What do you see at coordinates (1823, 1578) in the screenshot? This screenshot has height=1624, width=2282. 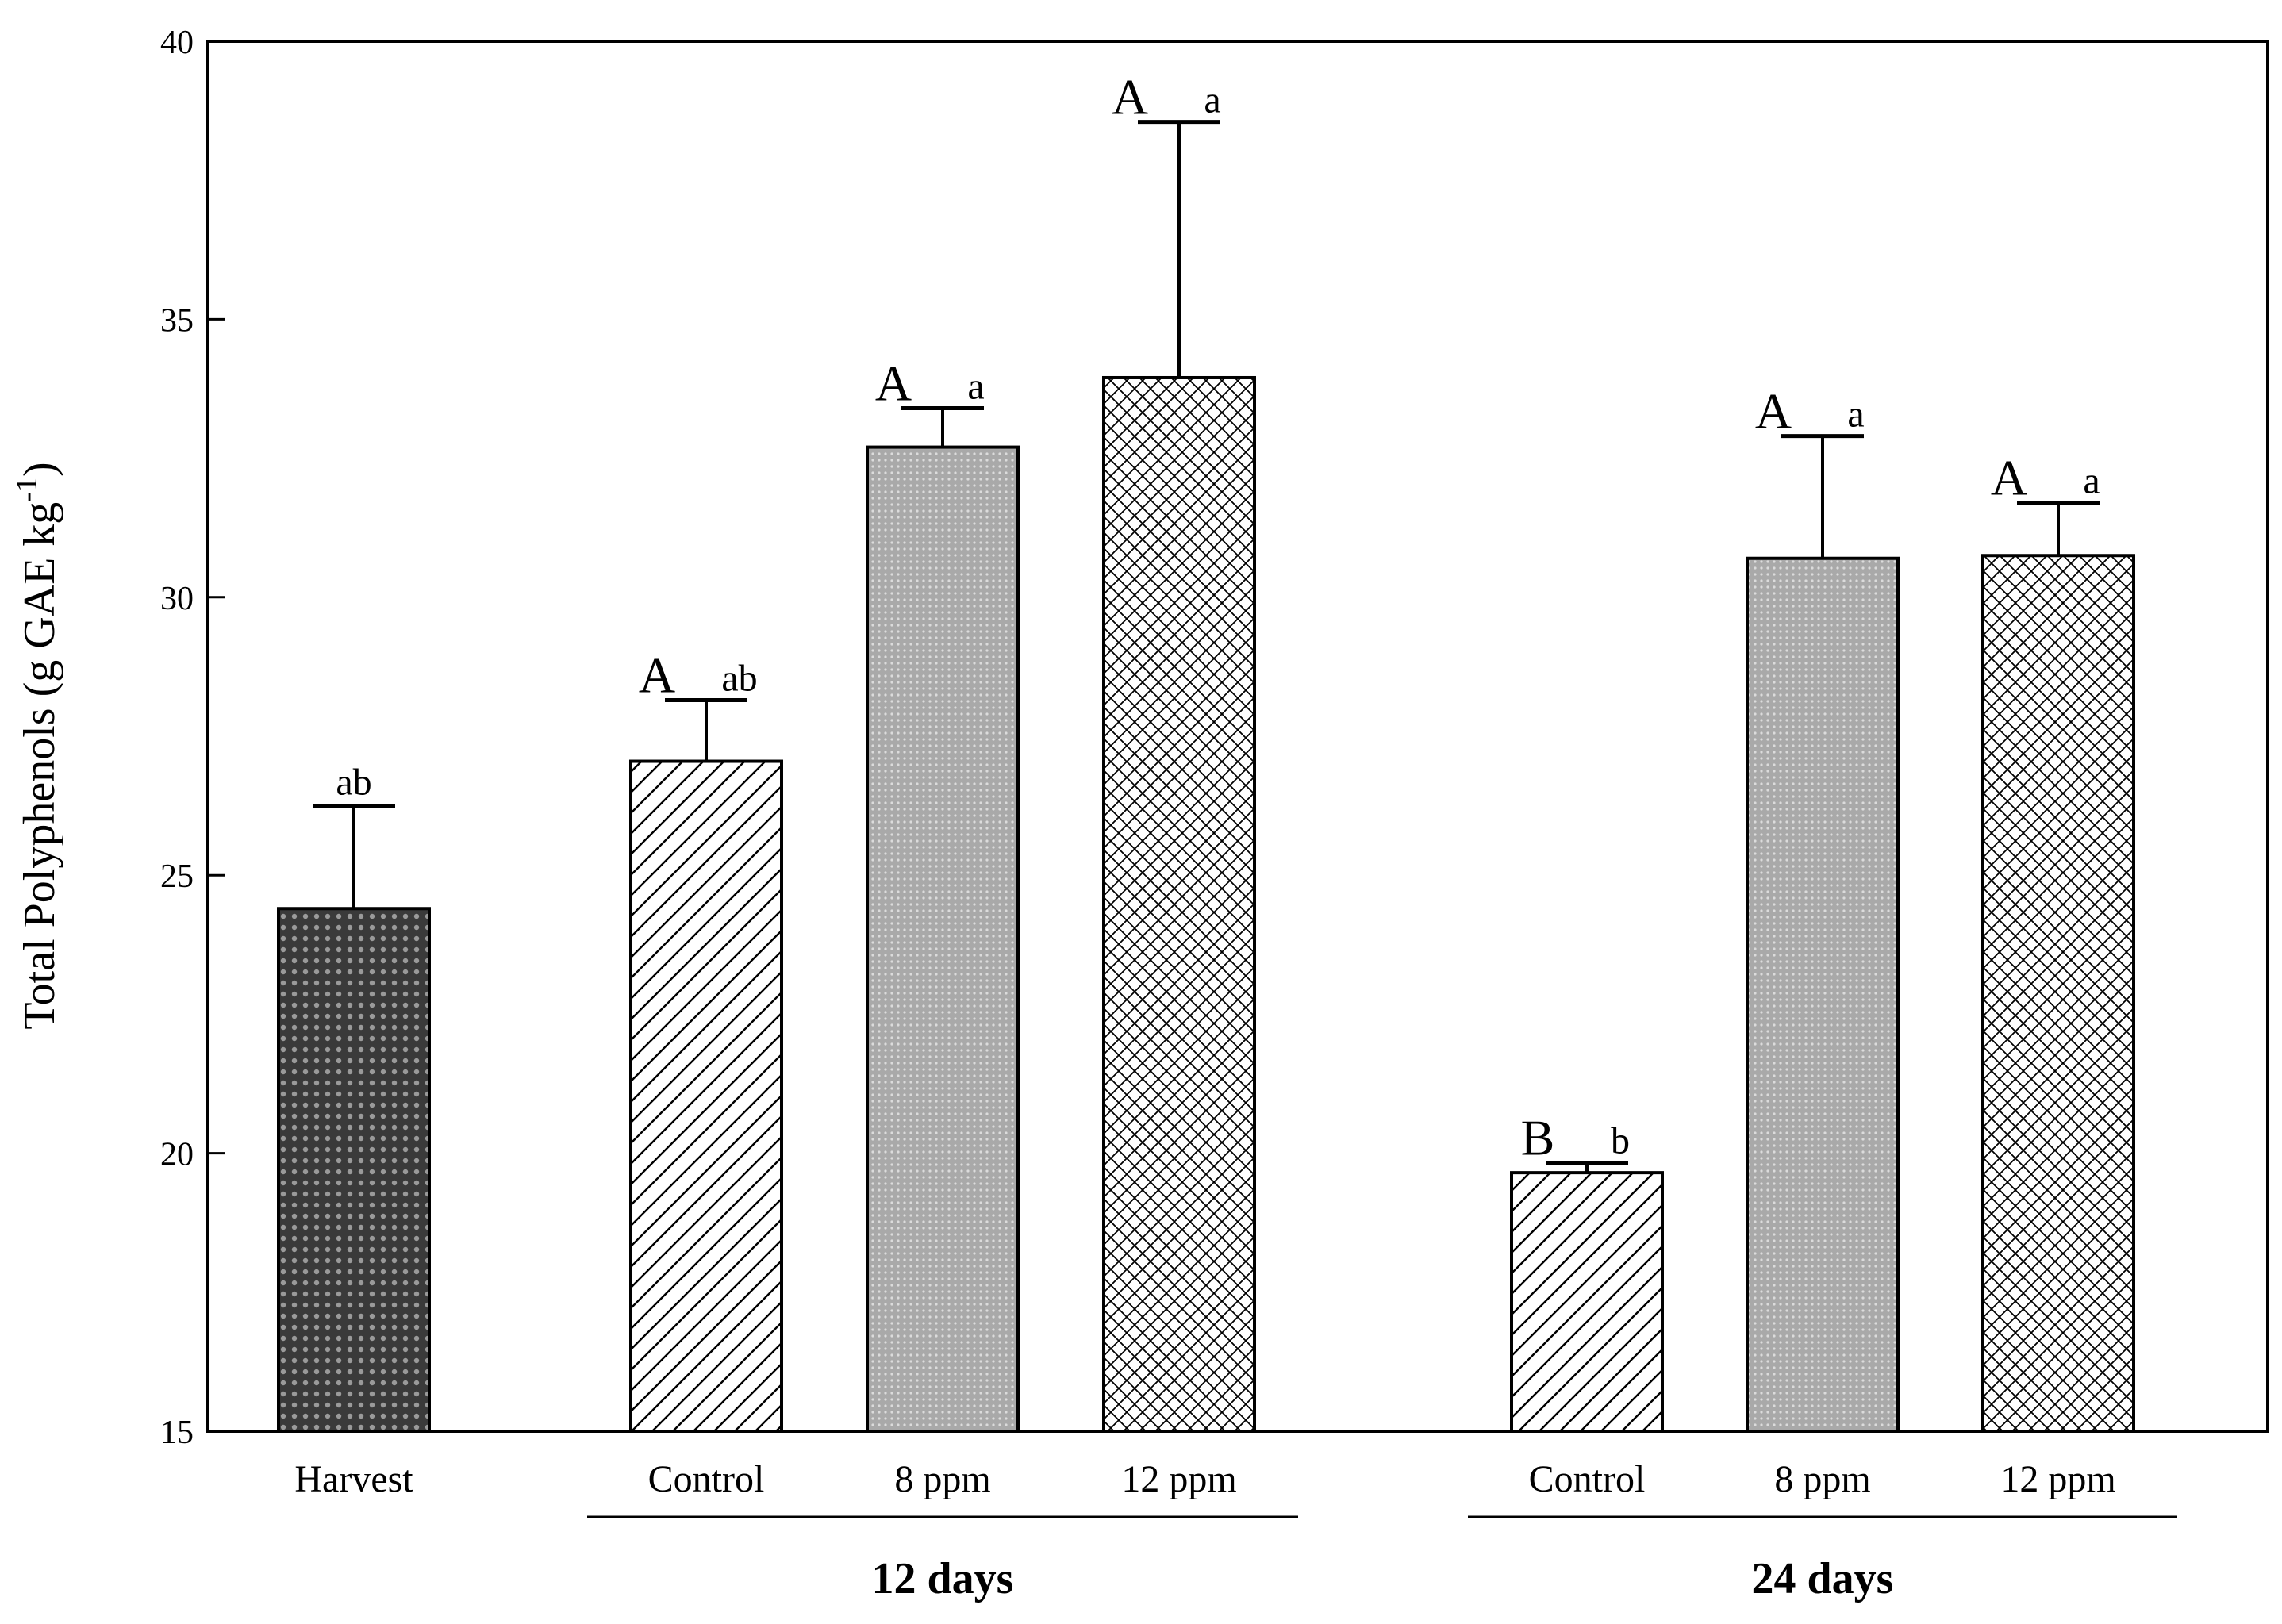 I see `group-label: 24 days` at bounding box center [1823, 1578].